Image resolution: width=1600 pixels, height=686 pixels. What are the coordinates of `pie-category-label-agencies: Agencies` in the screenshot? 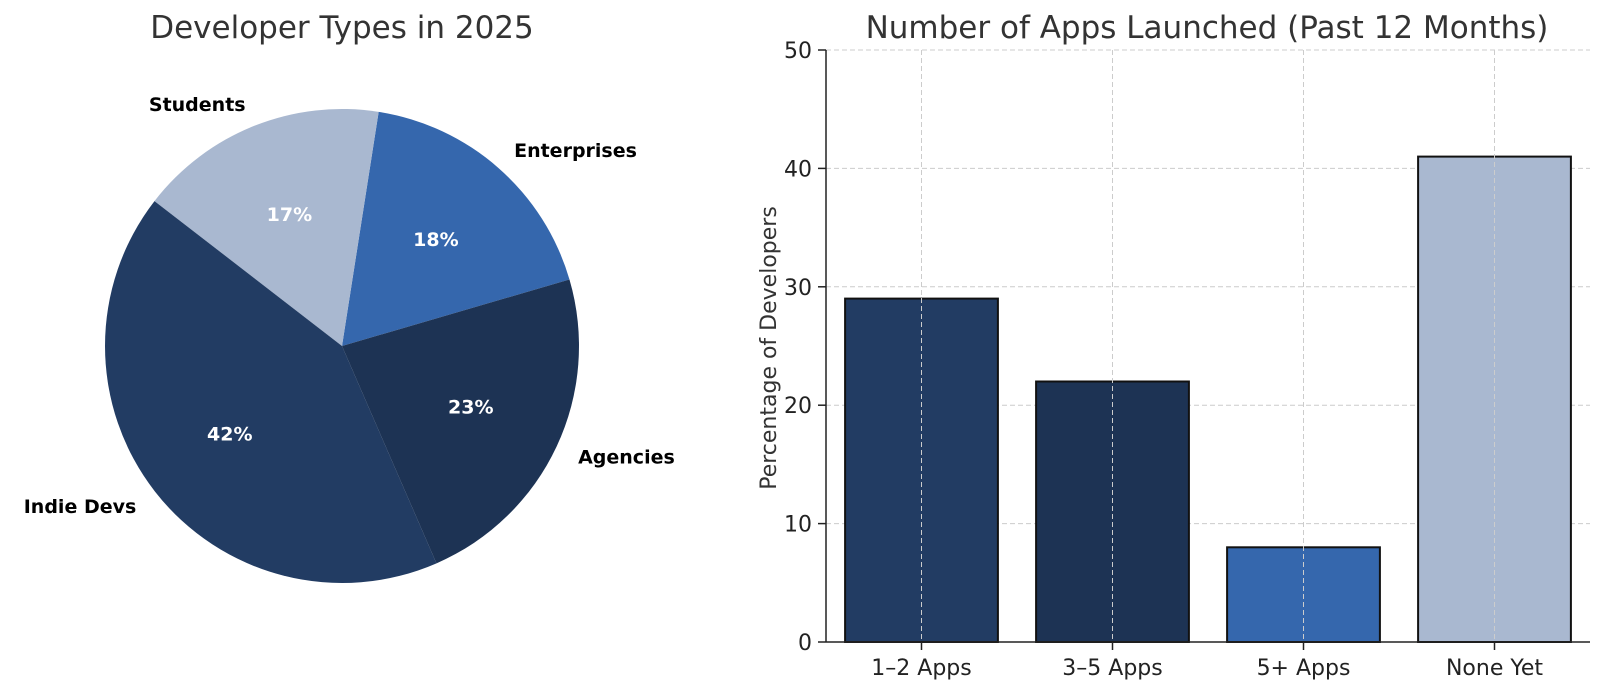 It's located at (626, 458).